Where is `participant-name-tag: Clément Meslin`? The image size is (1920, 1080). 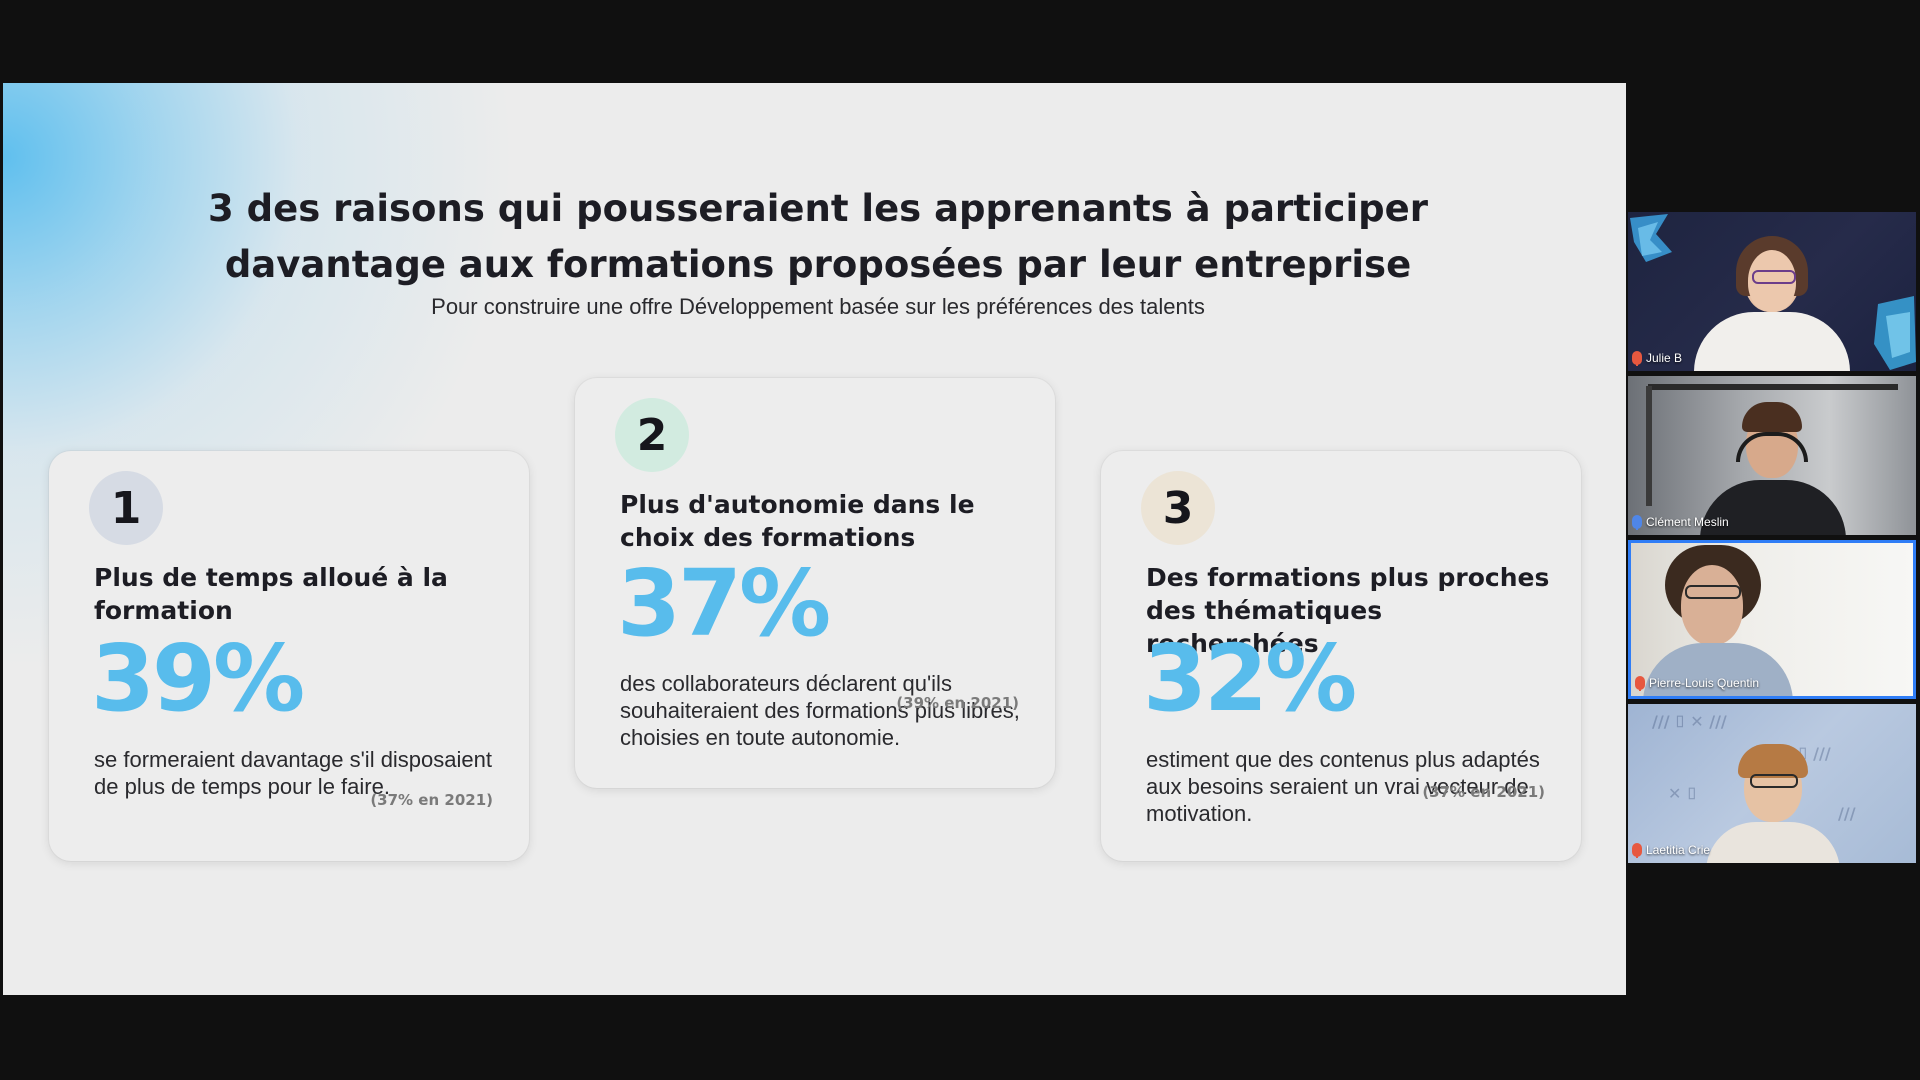
participant-name-tag: Clément Meslin is located at coordinates (1680, 522).